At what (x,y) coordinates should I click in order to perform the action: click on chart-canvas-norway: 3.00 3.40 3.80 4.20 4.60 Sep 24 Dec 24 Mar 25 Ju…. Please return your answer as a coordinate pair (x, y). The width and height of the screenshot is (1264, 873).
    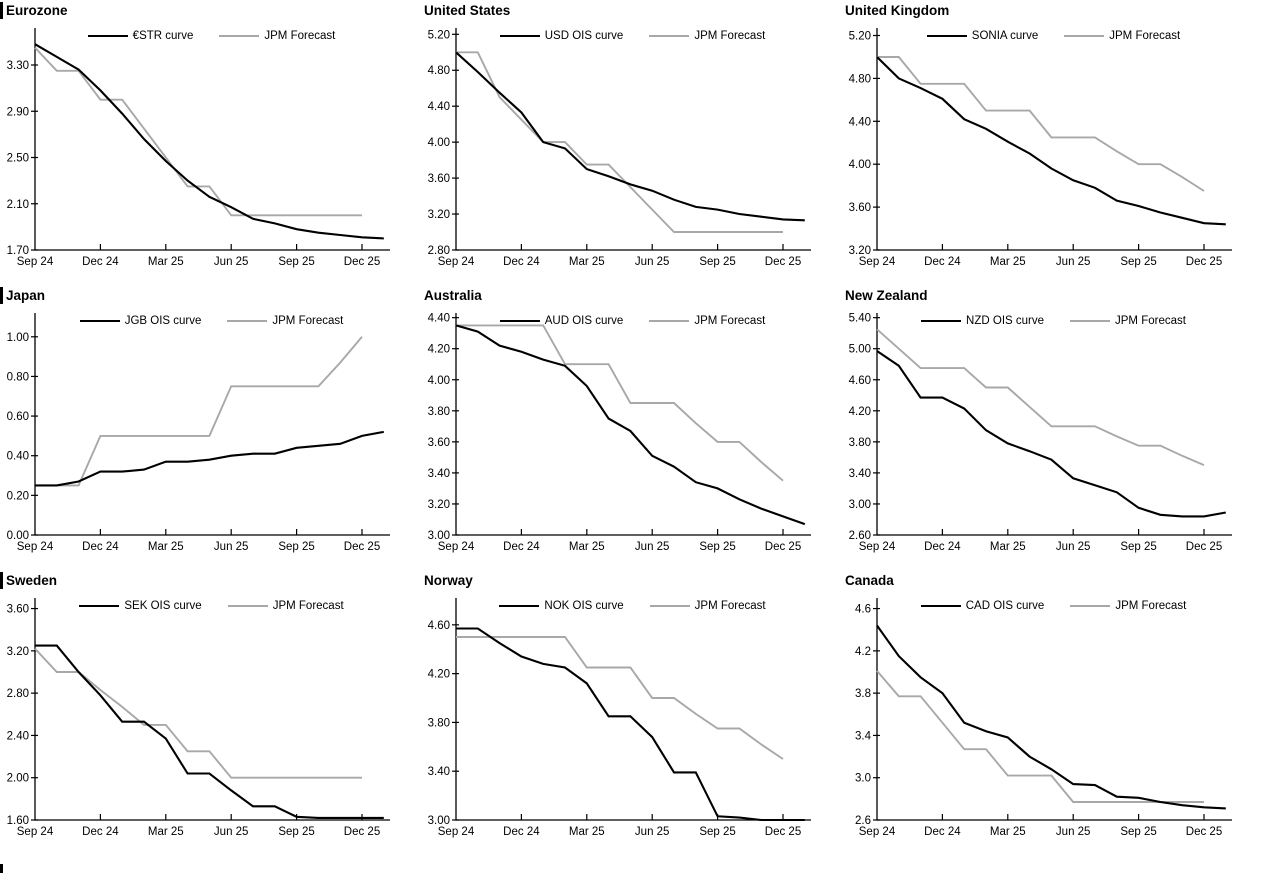
    Looking at the image, I should click on (619, 718).